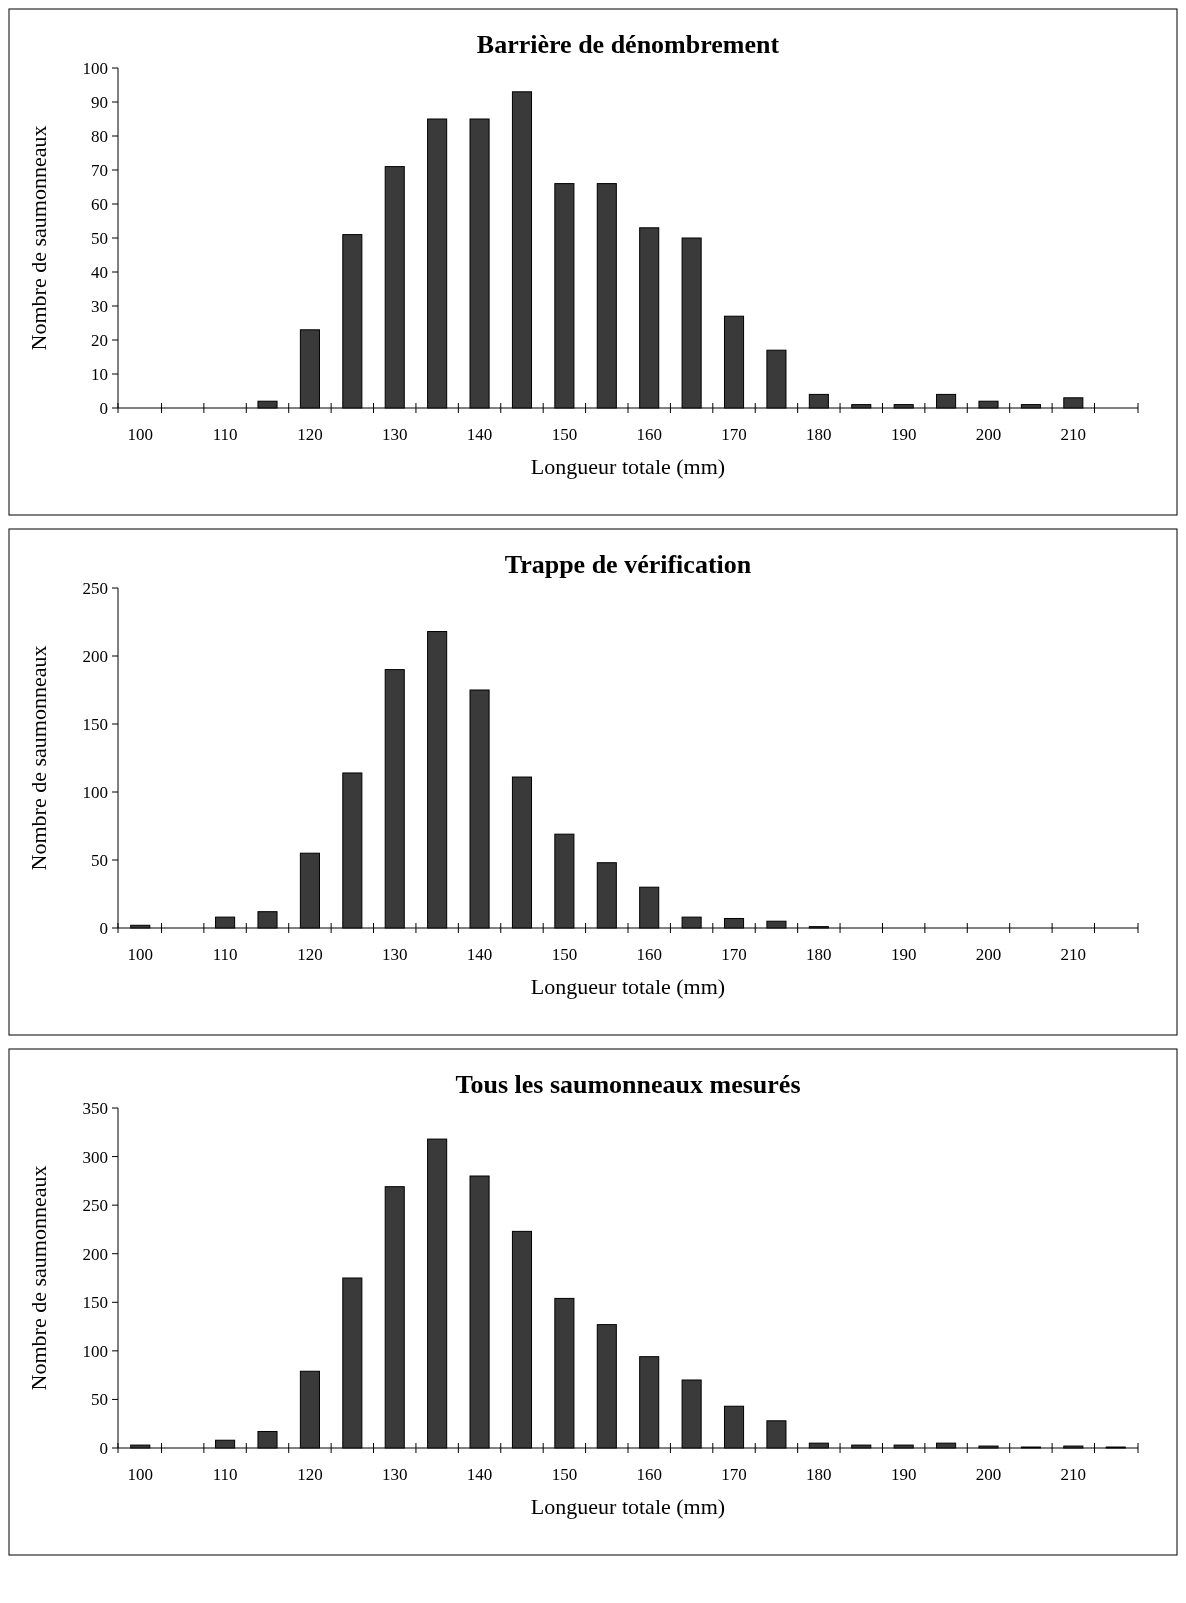 The height and width of the screenshot is (1603, 1186). What do you see at coordinates (99, 340) in the screenshot?
I see `y-tick-label: 20` at bounding box center [99, 340].